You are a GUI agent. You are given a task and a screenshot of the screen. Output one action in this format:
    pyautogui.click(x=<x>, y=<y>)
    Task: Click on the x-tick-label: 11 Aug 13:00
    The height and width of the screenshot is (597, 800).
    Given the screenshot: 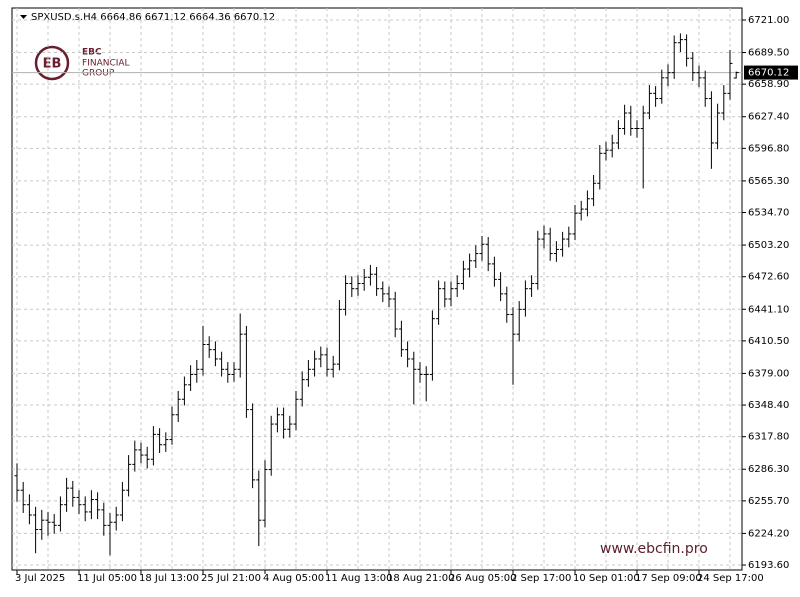 What is the action you would take?
    pyautogui.click(x=358, y=578)
    